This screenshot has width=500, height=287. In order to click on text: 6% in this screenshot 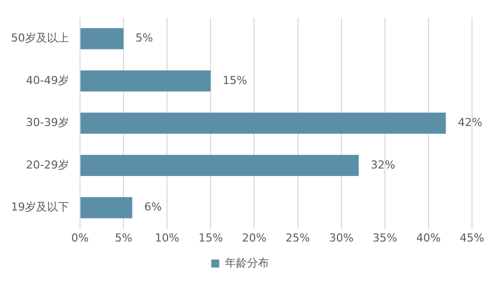, I will do `click(153, 207)`.